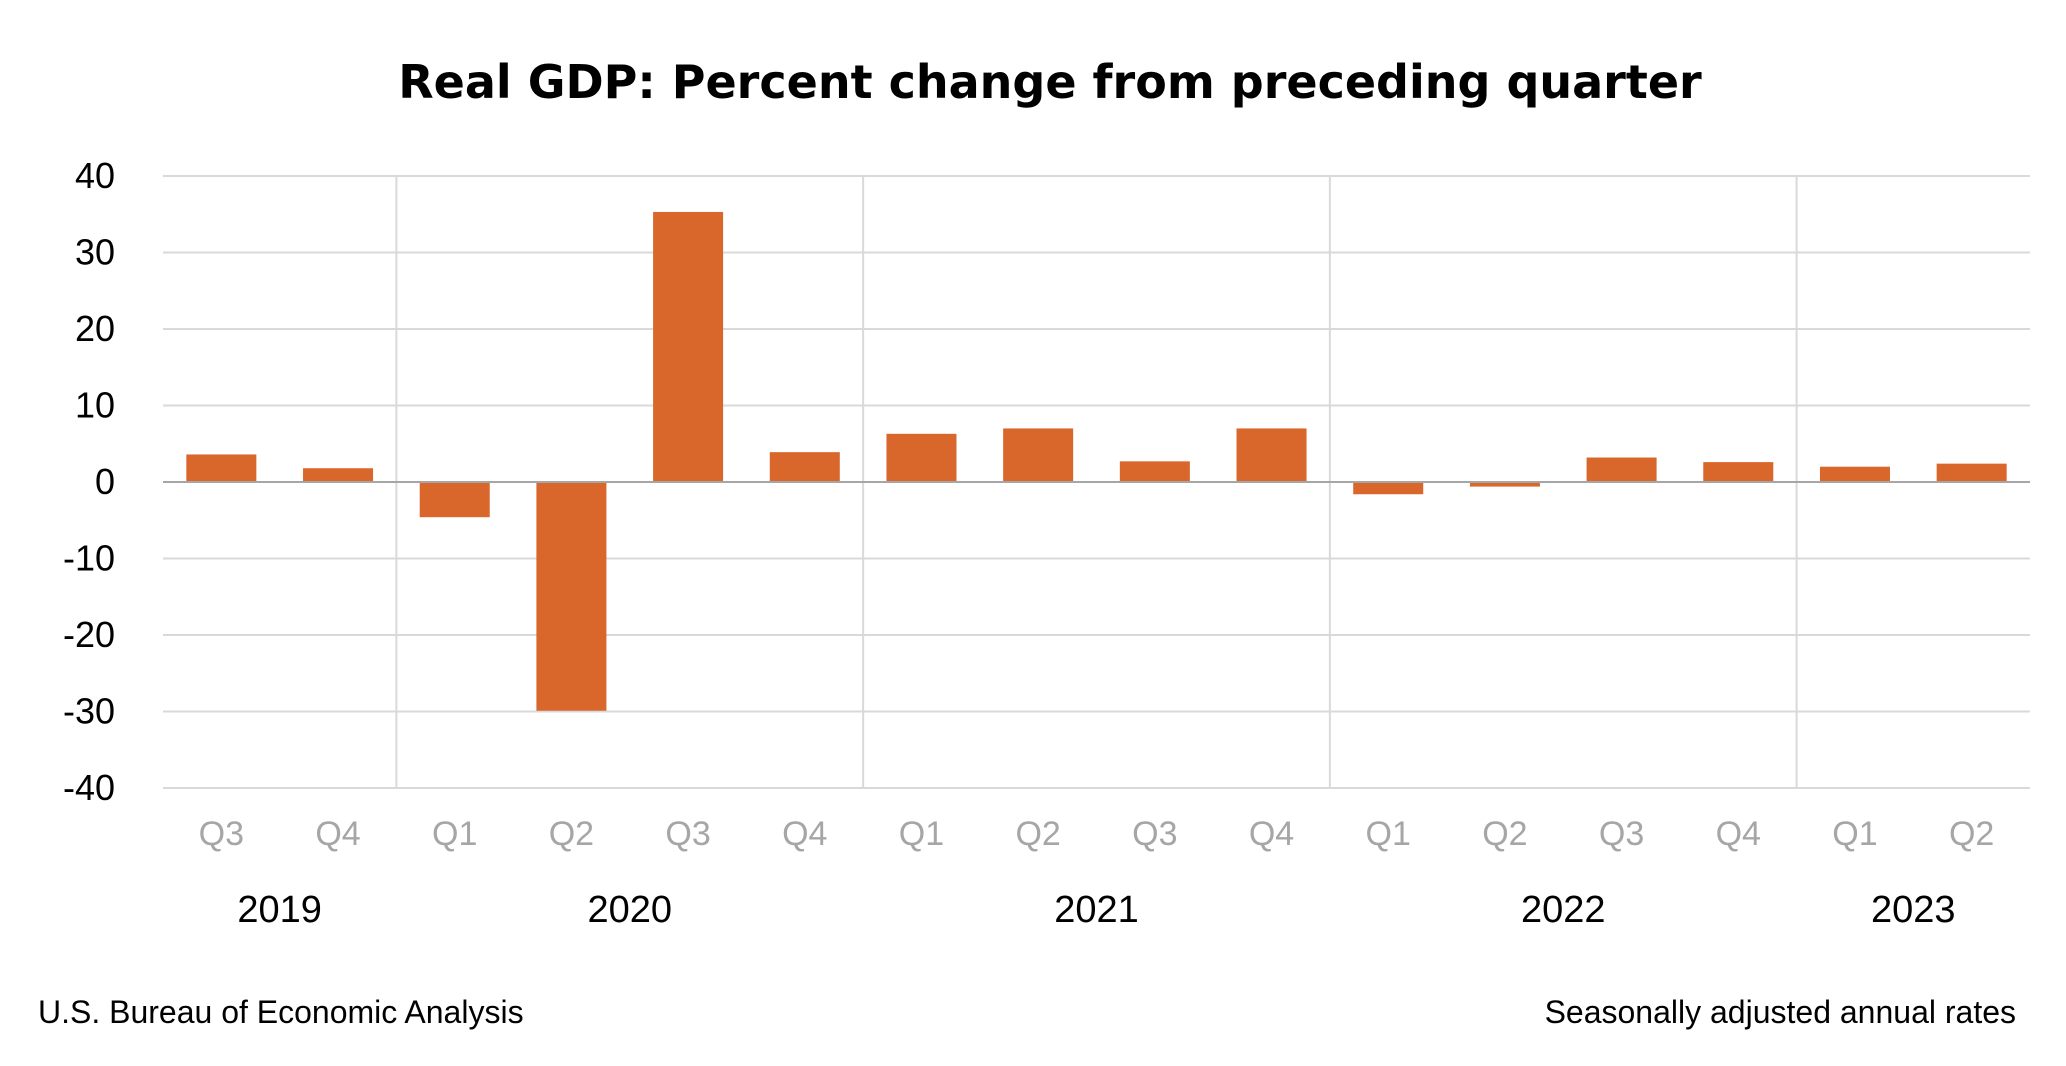 The height and width of the screenshot is (1066, 2066). I want to click on y-tick-label: -10, so click(89, 558).